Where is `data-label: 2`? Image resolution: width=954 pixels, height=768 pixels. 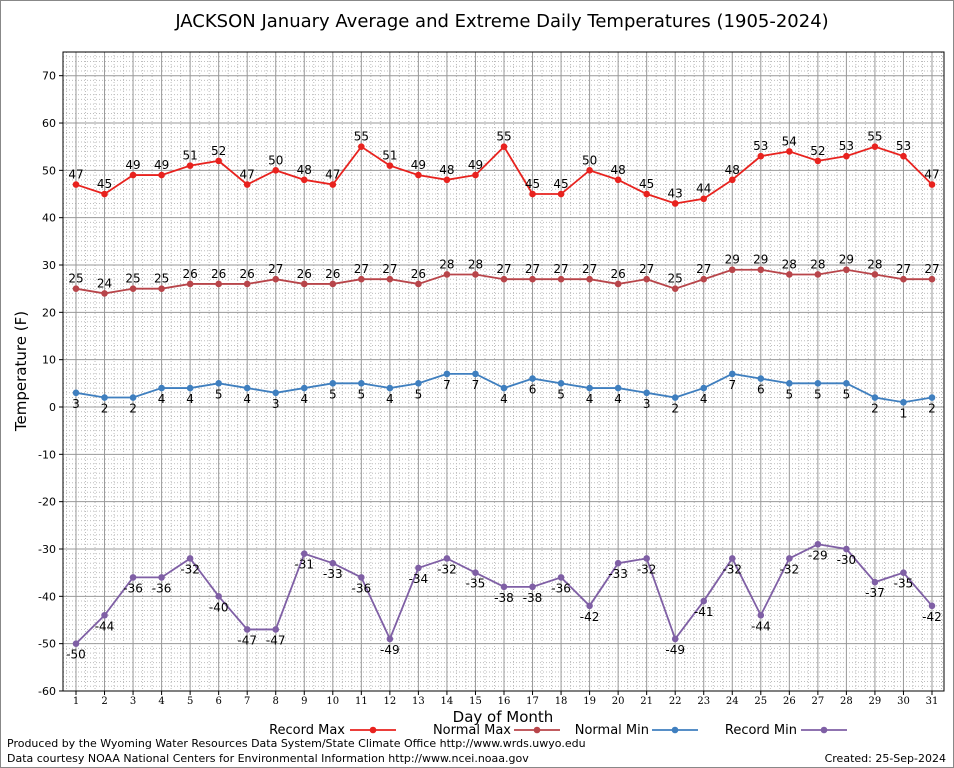 data-label: 2 is located at coordinates (875, 409).